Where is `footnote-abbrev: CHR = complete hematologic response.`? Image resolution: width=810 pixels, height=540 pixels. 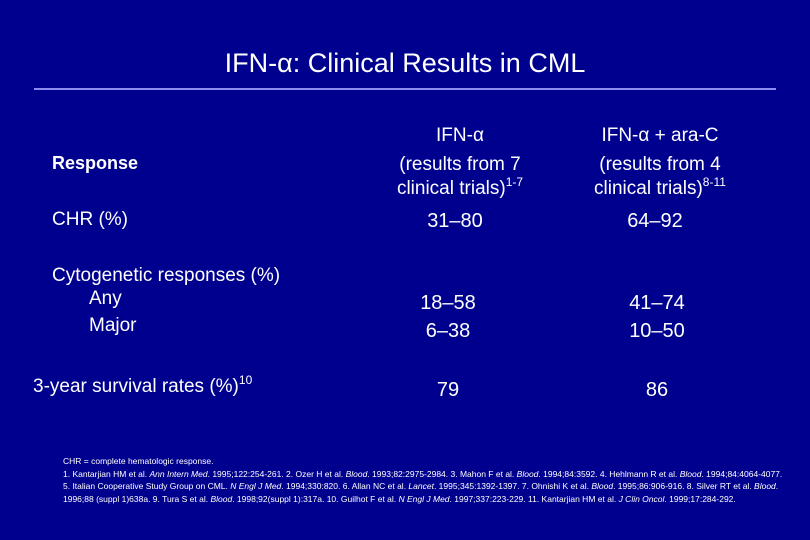
footnote-abbrev: CHR = complete hematologic response. is located at coordinates (138, 461).